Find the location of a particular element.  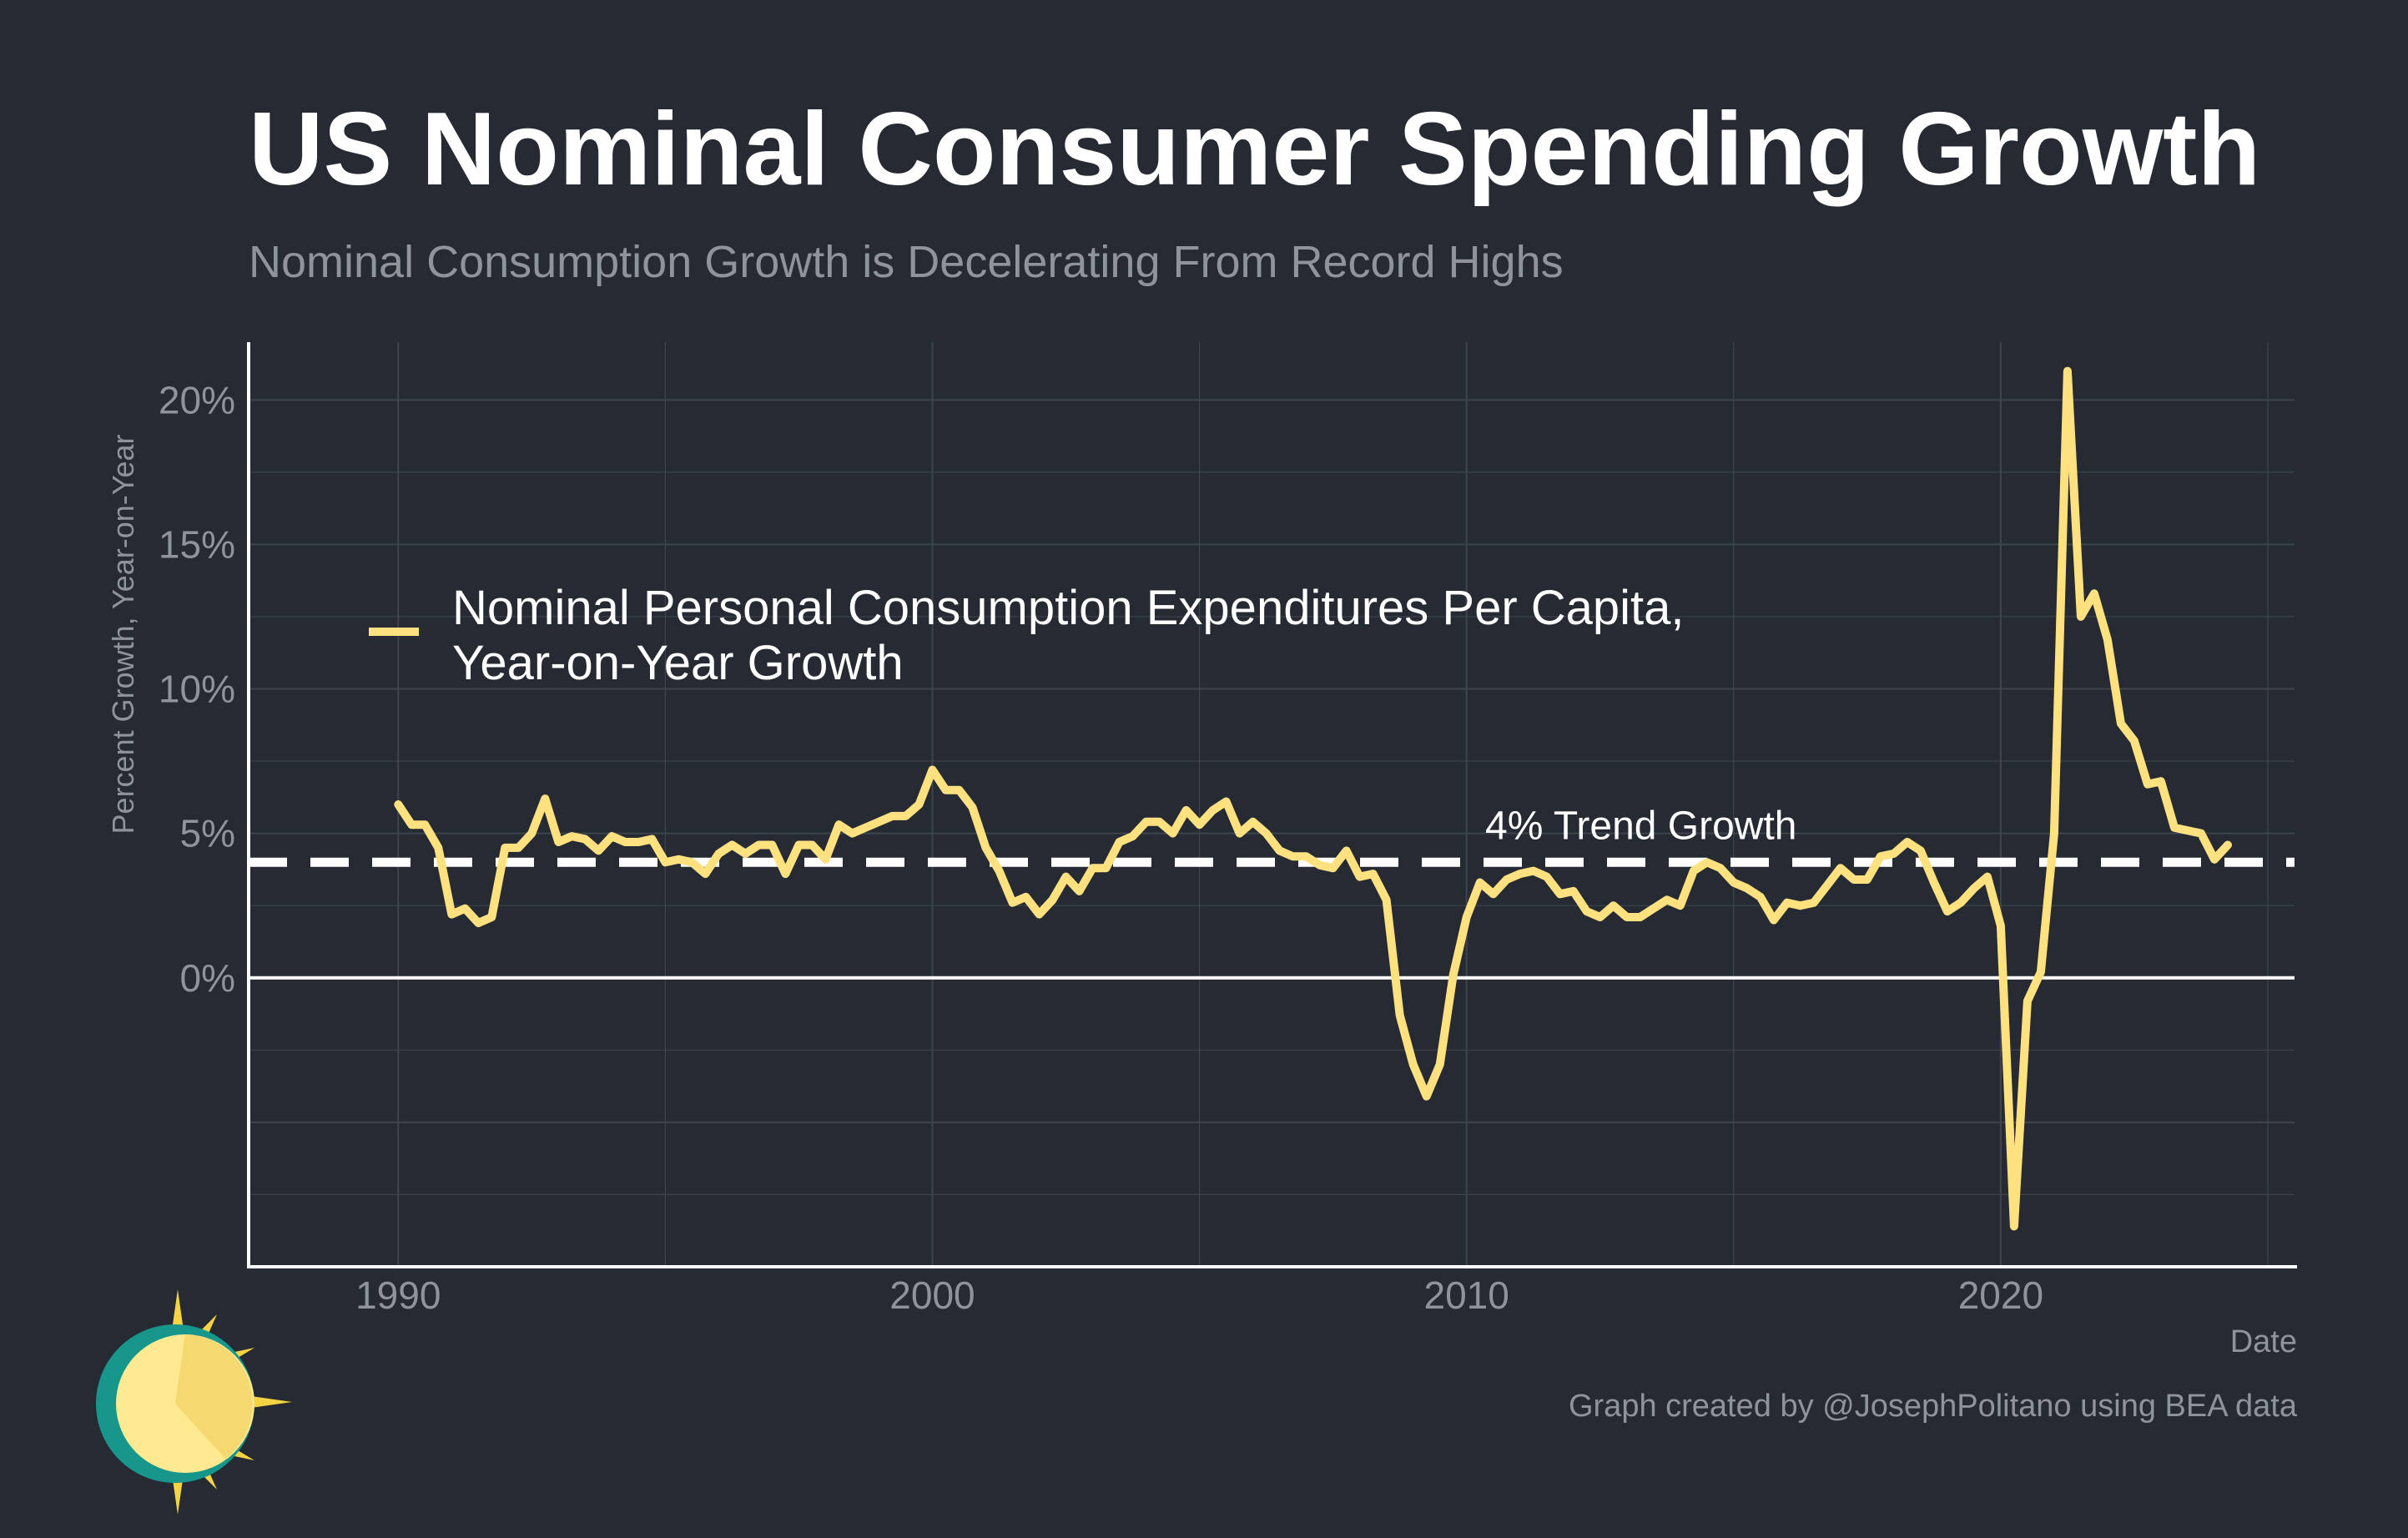

y-tick-label: 0% is located at coordinates (207, 978).